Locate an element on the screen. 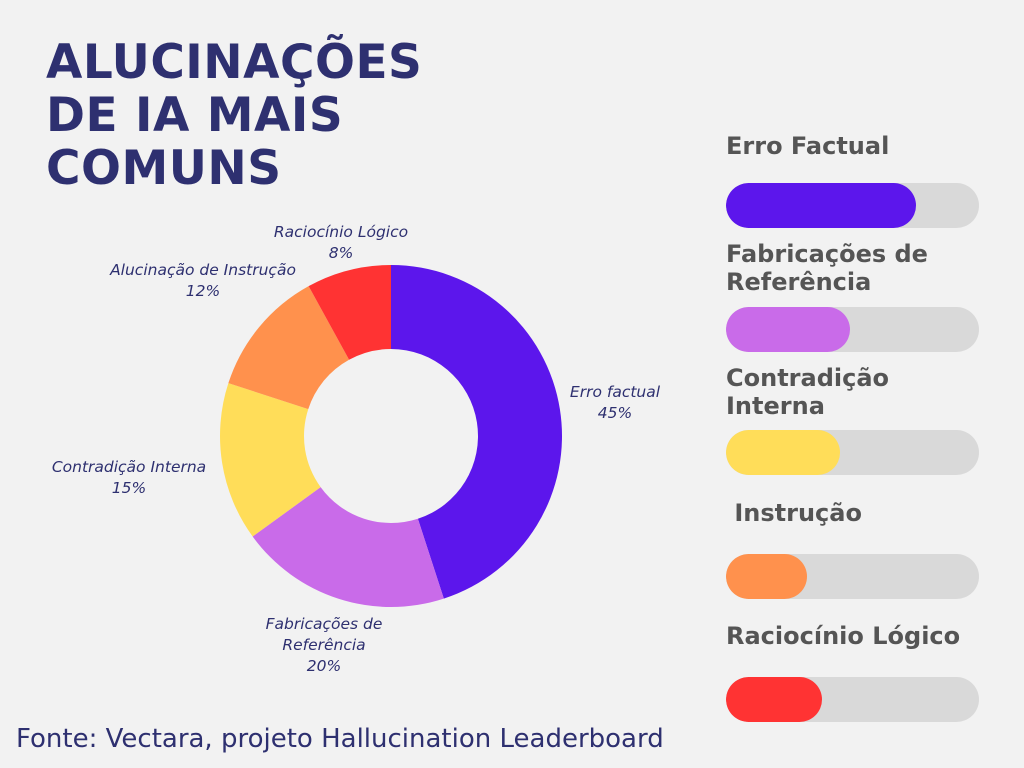  bar-title-line: Erro Factual is located at coordinates (808, 146).